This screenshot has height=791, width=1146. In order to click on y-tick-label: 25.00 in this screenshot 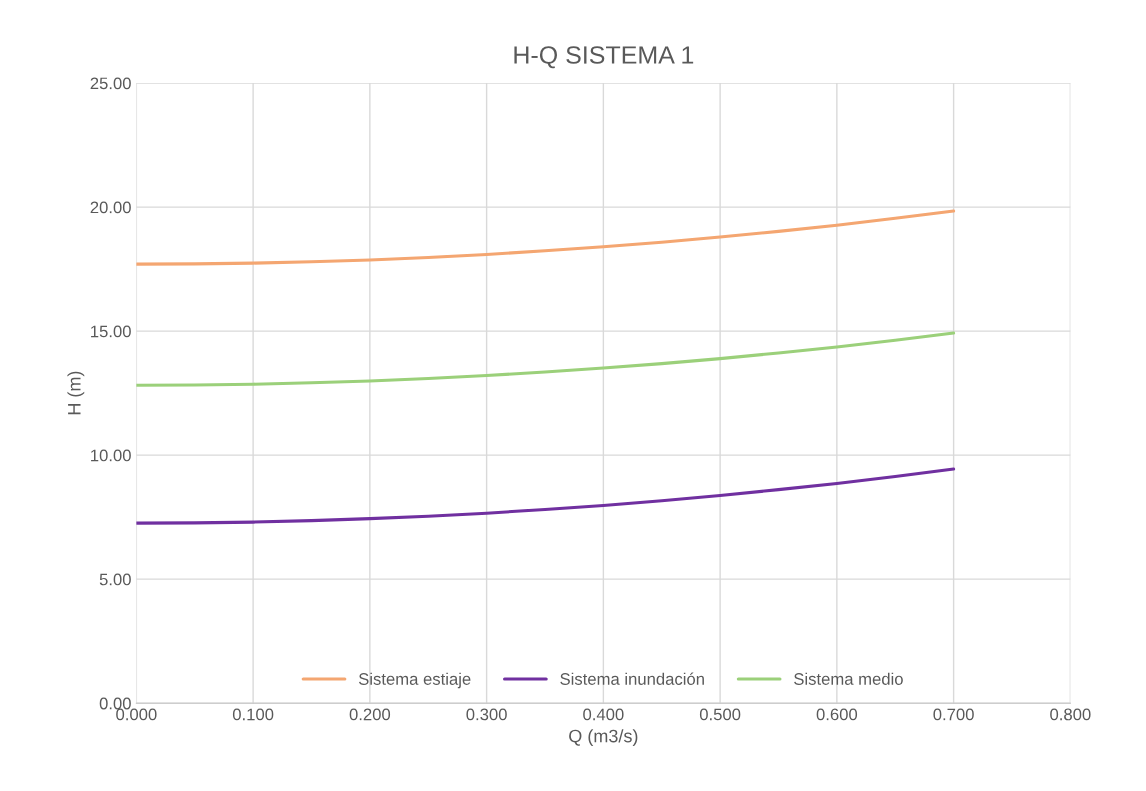, I will do `click(110, 83)`.